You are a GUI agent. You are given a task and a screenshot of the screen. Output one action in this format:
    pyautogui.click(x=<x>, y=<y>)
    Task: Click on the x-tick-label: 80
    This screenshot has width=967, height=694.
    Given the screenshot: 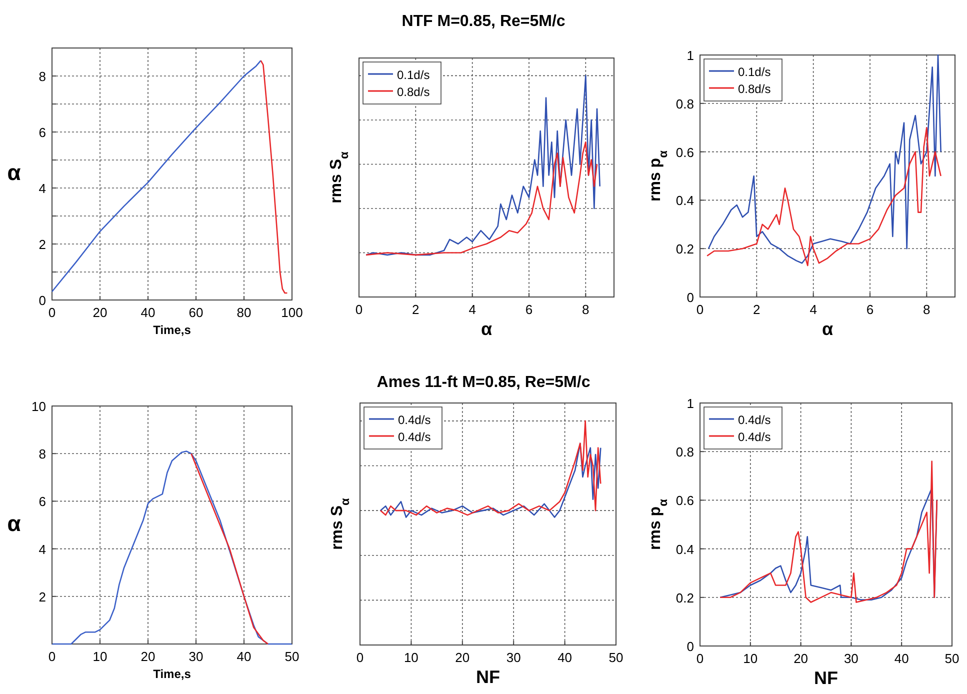 What is the action you would take?
    pyautogui.click(x=244, y=312)
    